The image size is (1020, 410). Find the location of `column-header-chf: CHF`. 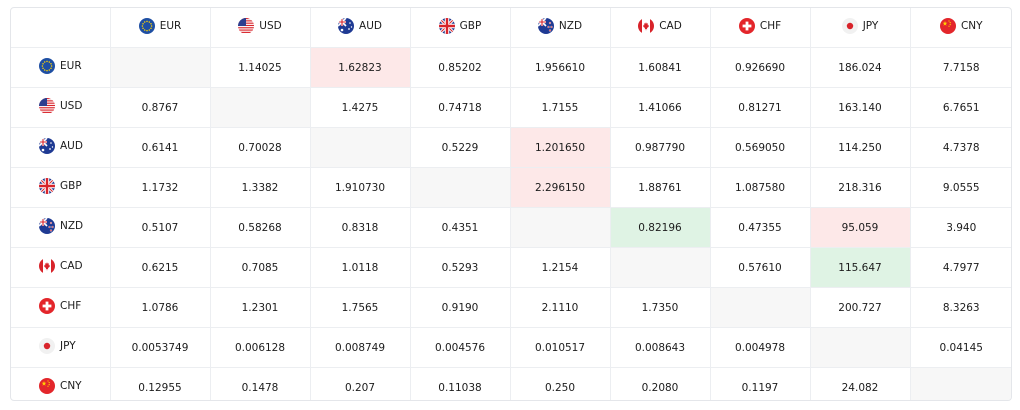

column-header-chf: CHF is located at coordinates (760, 28).